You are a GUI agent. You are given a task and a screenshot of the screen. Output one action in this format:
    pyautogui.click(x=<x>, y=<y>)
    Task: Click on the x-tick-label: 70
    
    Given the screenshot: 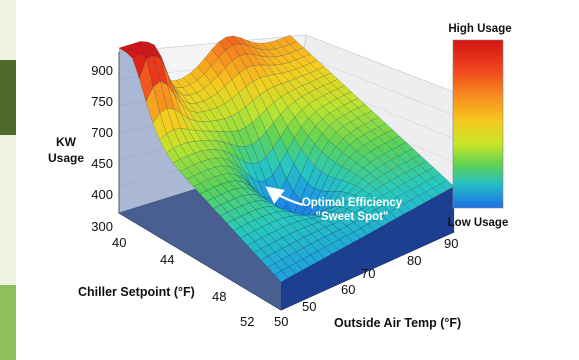 What is the action you would take?
    pyautogui.click(x=368, y=273)
    